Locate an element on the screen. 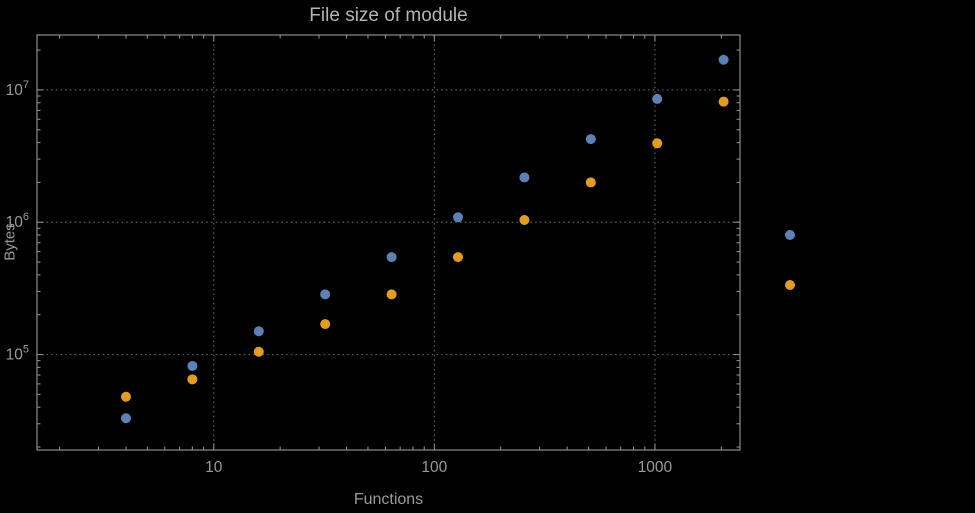 This screenshot has width=975, height=513. legend-marker-orange is located at coordinates (790, 285).